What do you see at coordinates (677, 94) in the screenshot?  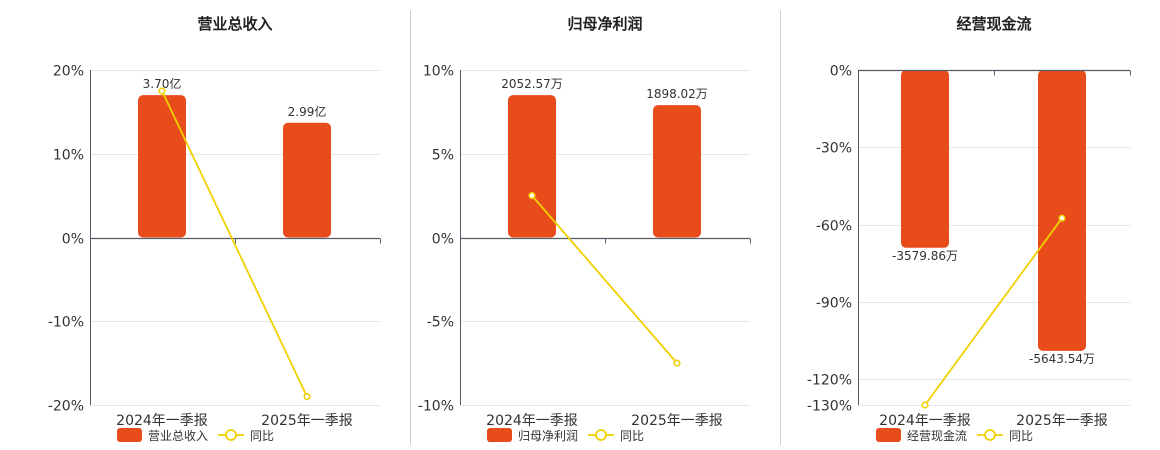 I see `bar-value-label: 1898.02万` at bounding box center [677, 94].